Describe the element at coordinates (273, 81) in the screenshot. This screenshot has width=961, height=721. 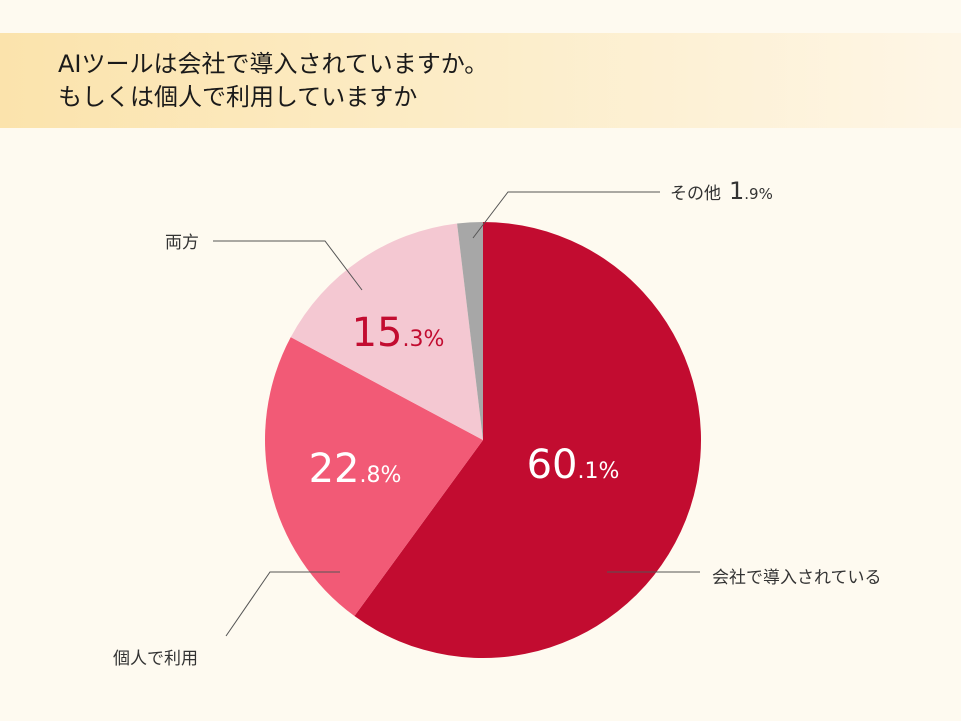
I see `chart-title: AIツールは会社で導入されていますか。 もしくは個人で利用していますか` at that location.